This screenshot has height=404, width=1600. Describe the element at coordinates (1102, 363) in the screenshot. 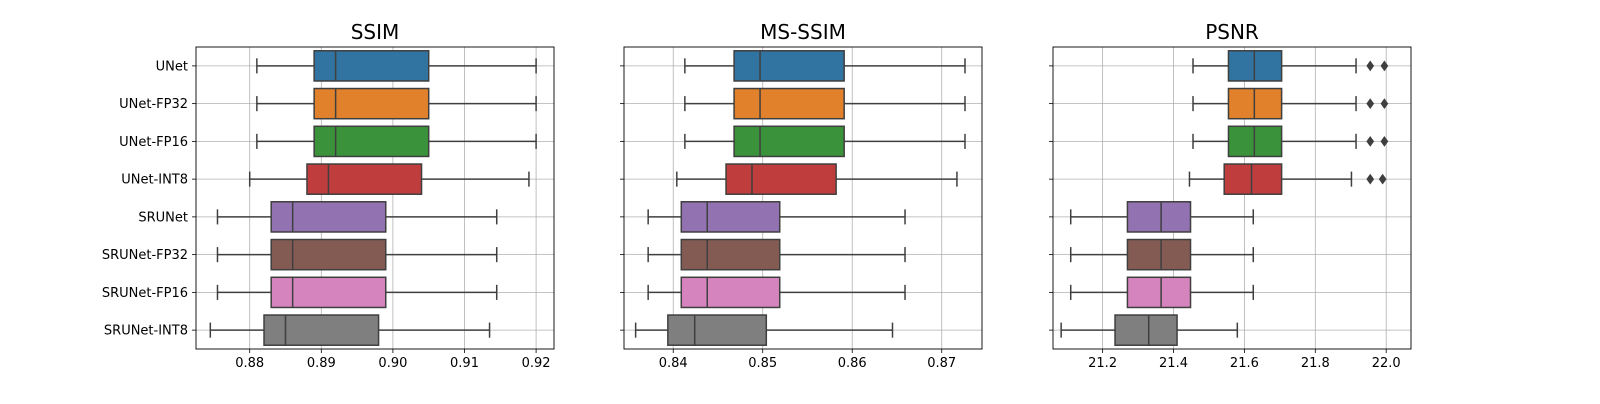

I see `x-tick-label: 21.2` at that location.